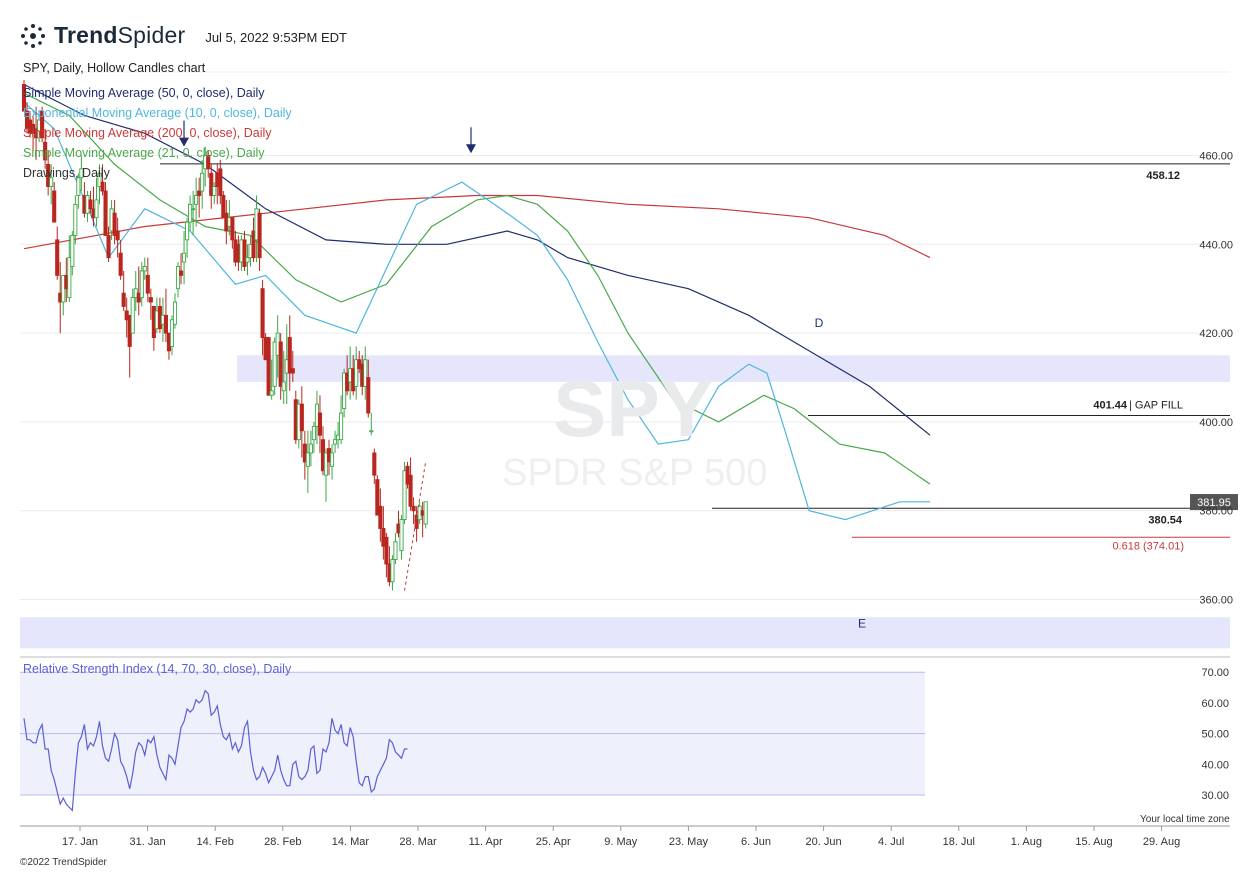 Image resolution: width=1259 pixels, height=872 pixels. I want to click on sma200-line, so click(477, 226).